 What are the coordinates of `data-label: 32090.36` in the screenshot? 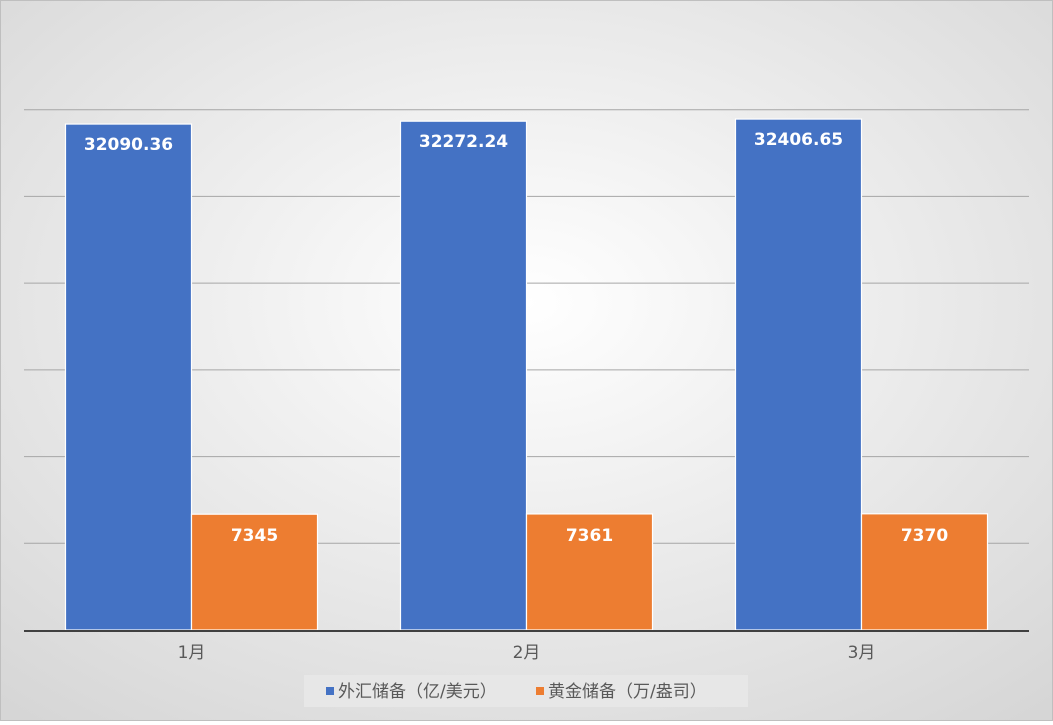 It's located at (128, 145).